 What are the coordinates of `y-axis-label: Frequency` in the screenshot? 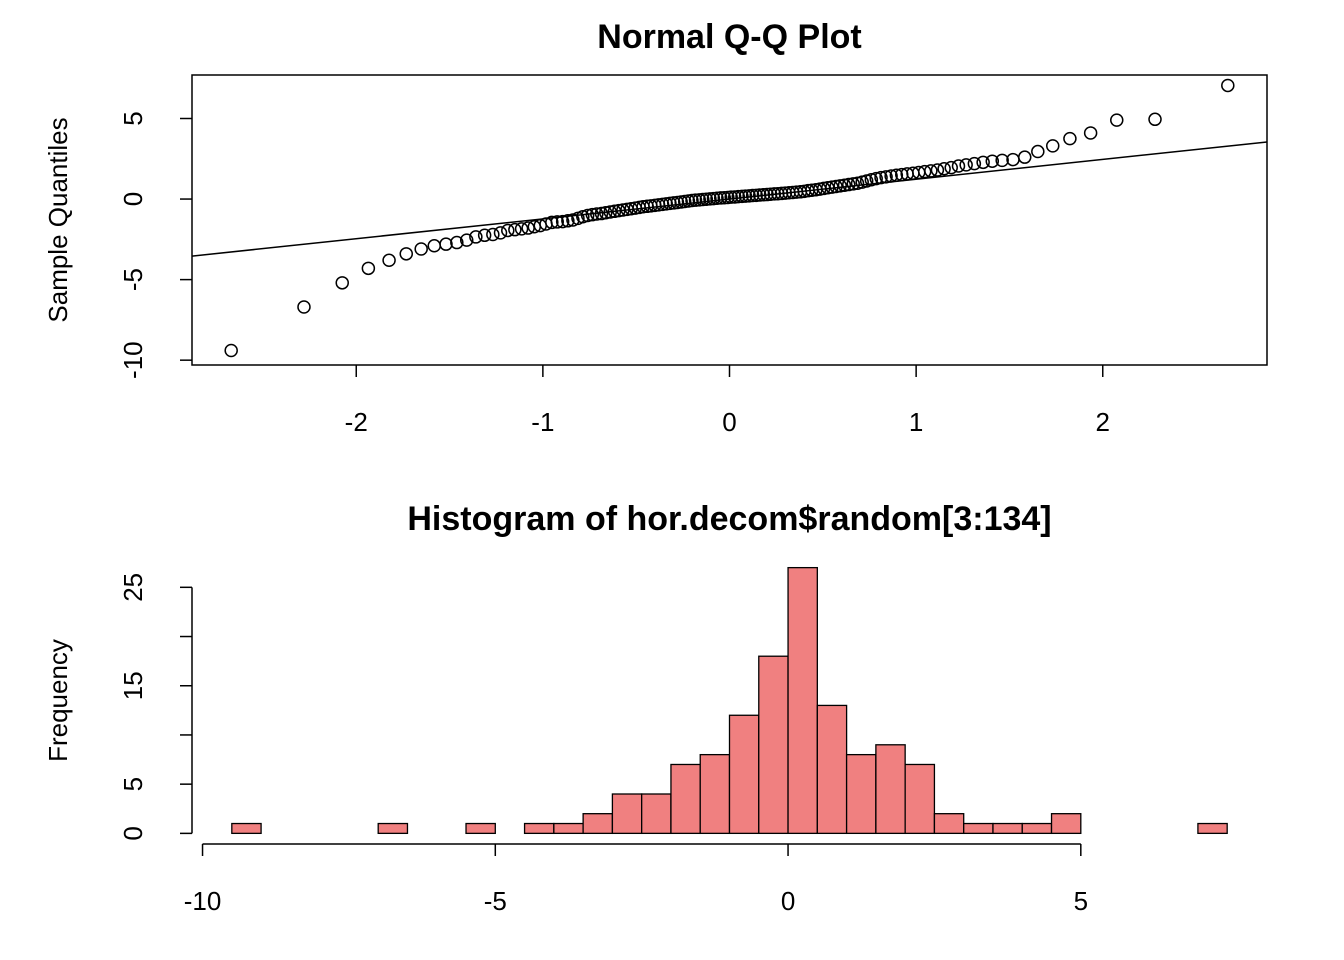 It's located at (58, 700).